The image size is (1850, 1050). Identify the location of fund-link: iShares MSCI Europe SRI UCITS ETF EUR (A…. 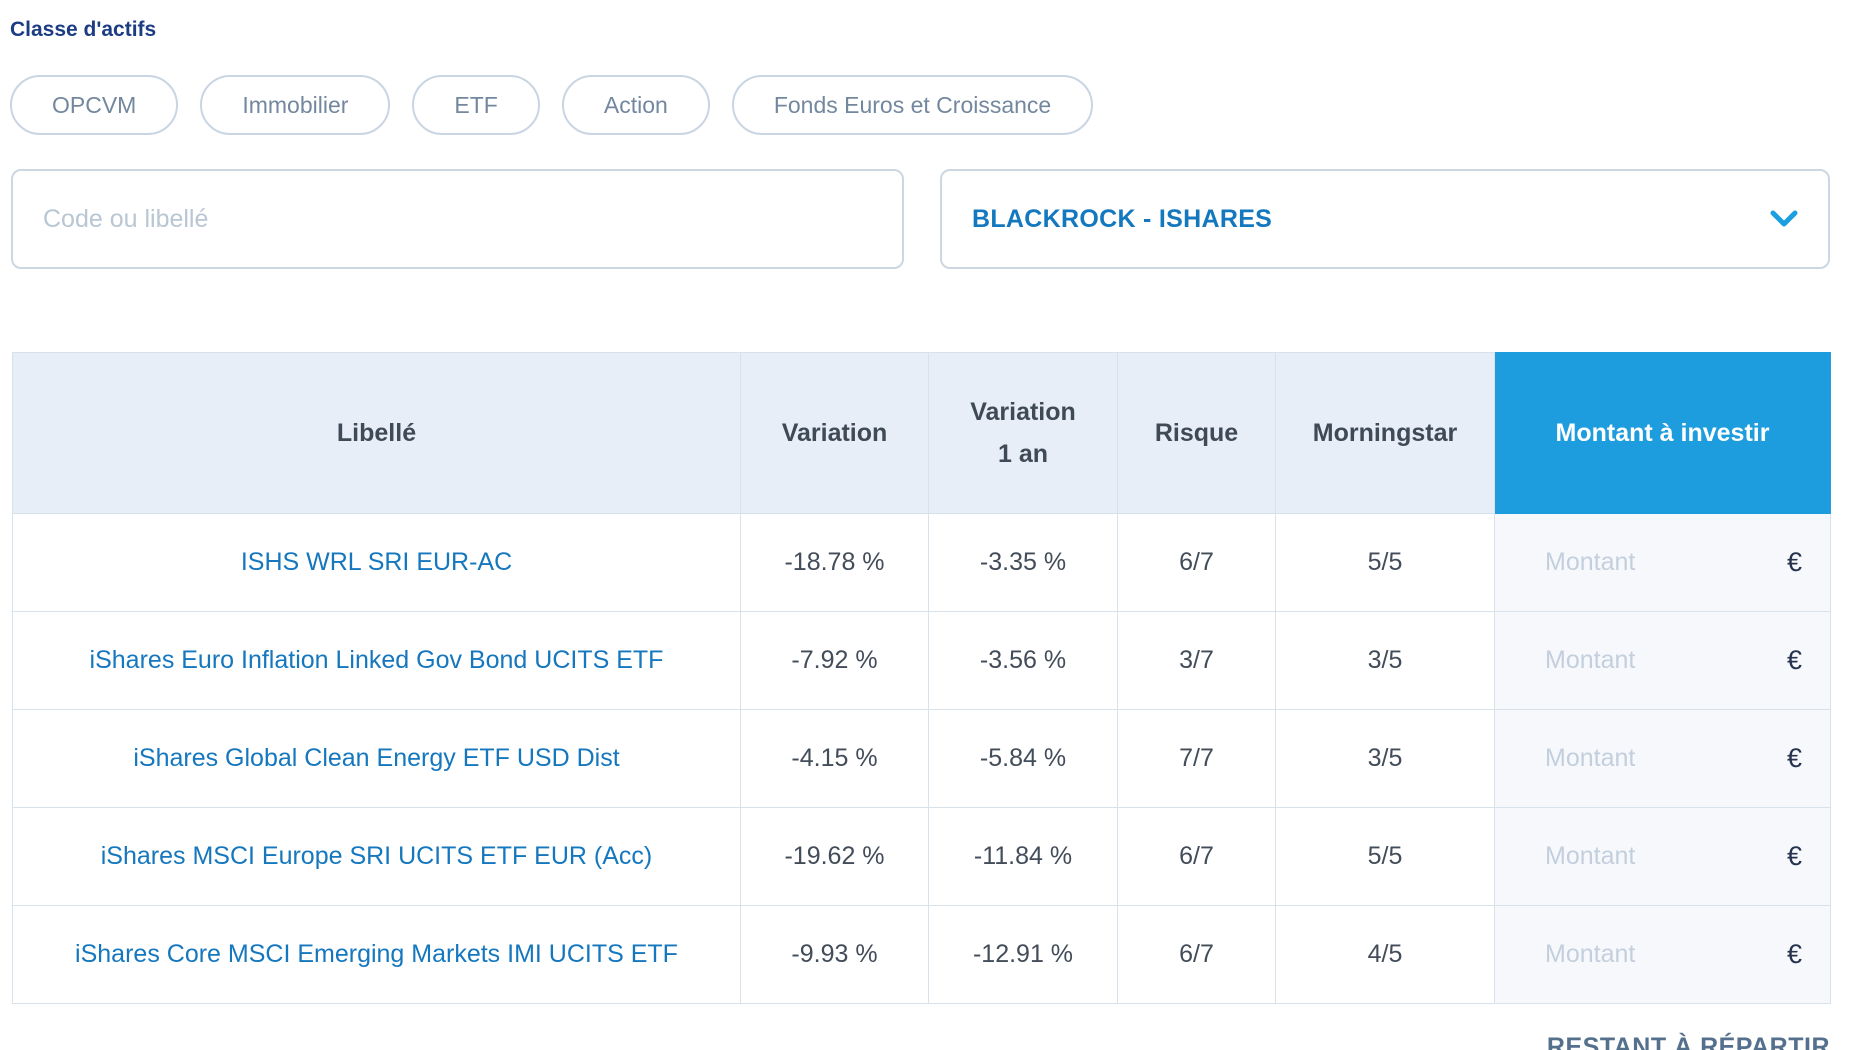
(376, 856).